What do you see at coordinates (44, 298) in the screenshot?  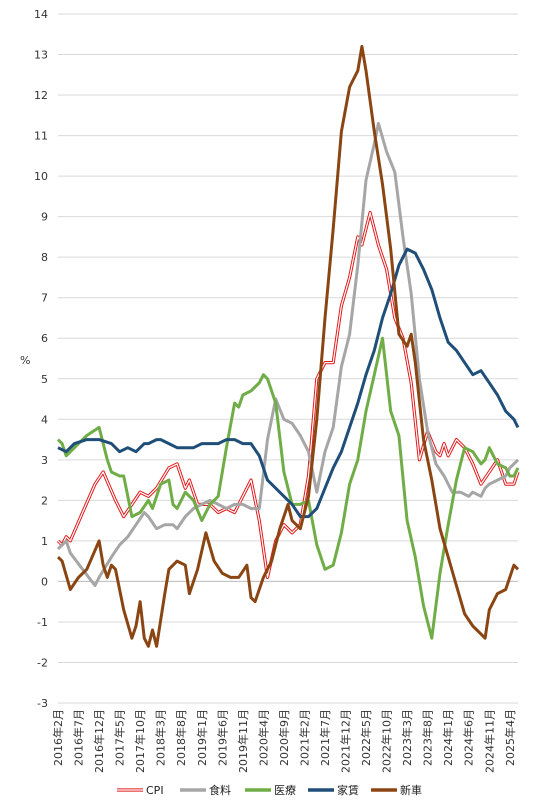 I see `y-tick-label: 7` at bounding box center [44, 298].